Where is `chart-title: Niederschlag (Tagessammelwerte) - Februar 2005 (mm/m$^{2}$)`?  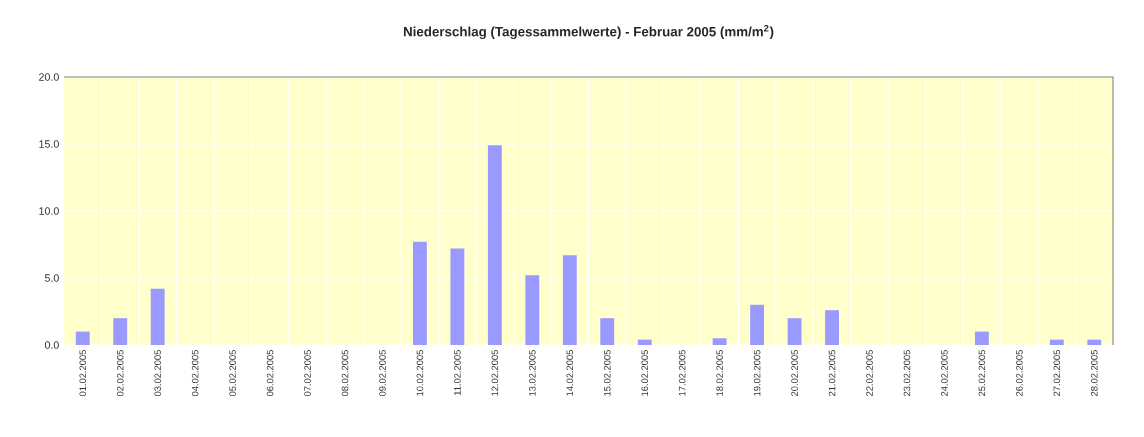
chart-title: Niederschlag (Tagessammelwerte) - Februar 2005 (mm/m$^{2}$) is located at coordinates (588, 32).